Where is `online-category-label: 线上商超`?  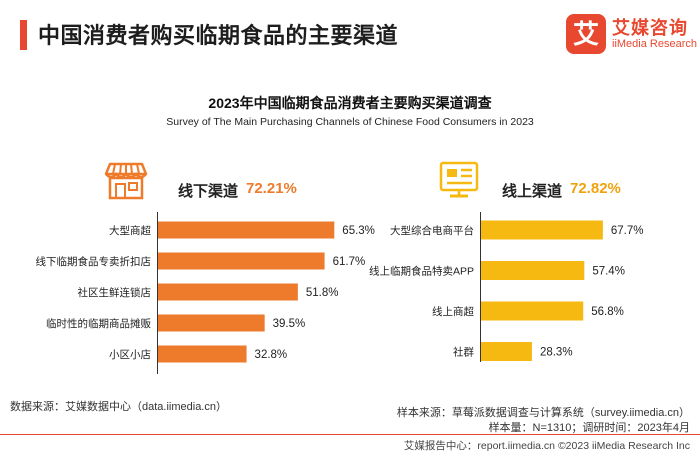
online-category-label: 线上商超 is located at coordinates (453, 311).